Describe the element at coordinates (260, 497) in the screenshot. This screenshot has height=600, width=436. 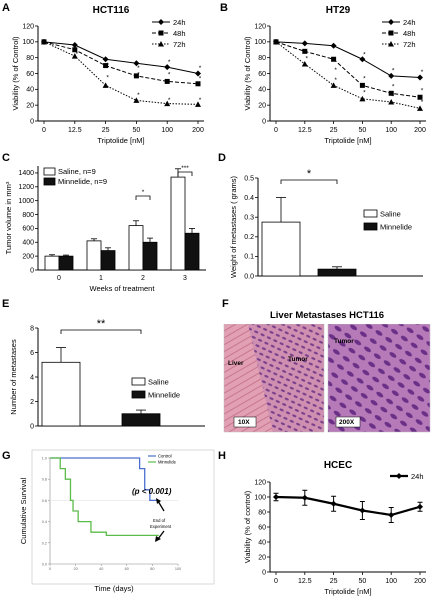
I see `y-tick-label: 100` at that location.